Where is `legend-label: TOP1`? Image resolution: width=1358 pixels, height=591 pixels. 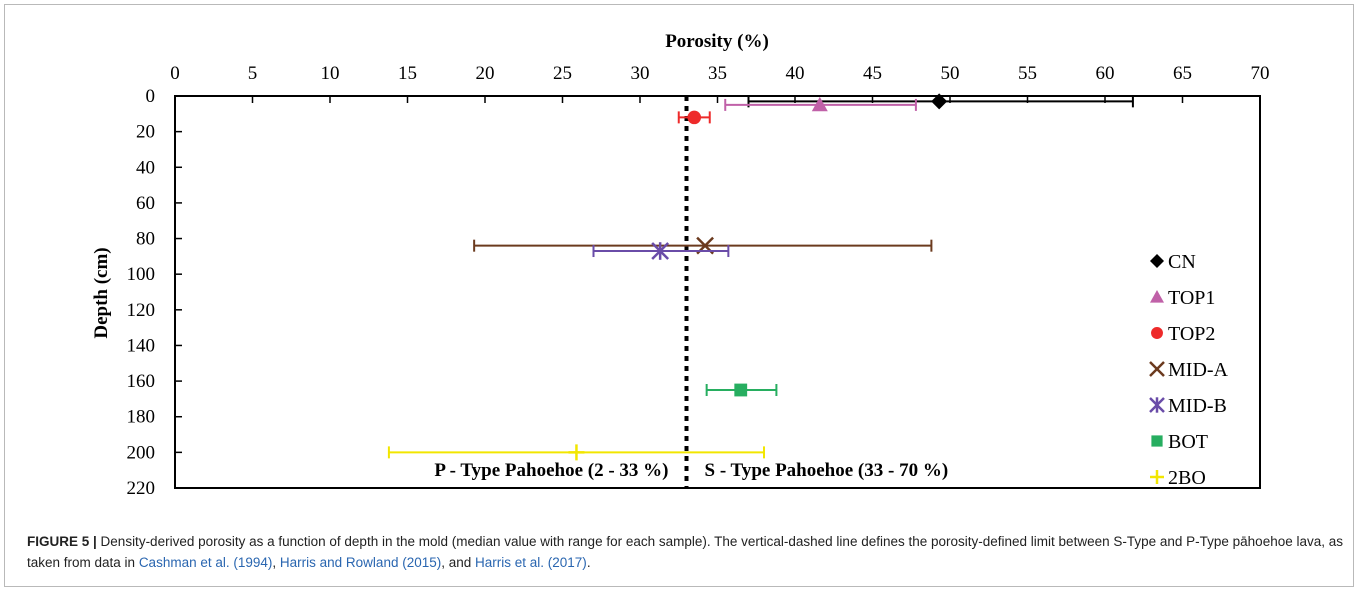
legend-label: TOP1 is located at coordinates (1191, 298).